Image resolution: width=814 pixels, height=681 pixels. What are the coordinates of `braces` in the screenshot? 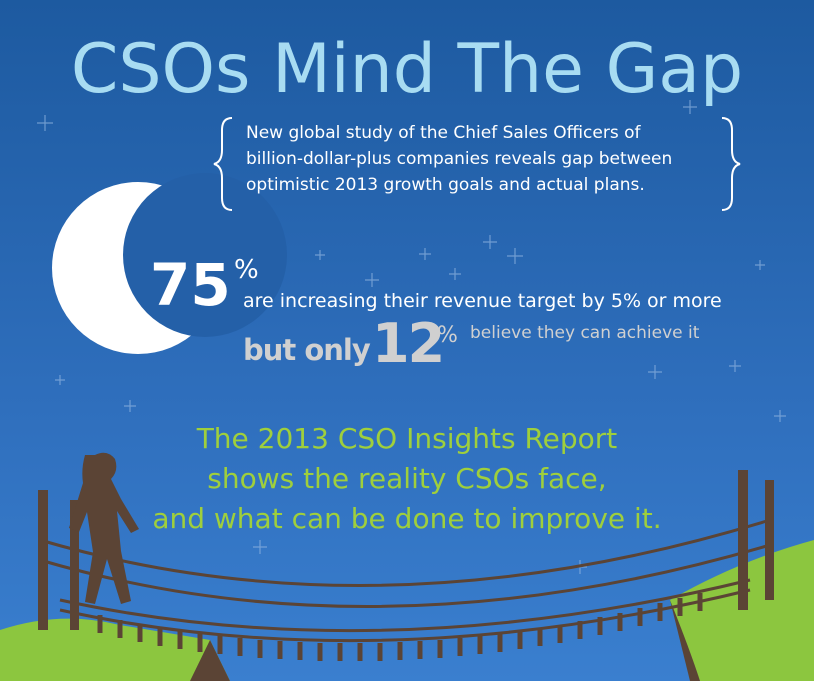 It's located at (477, 164).